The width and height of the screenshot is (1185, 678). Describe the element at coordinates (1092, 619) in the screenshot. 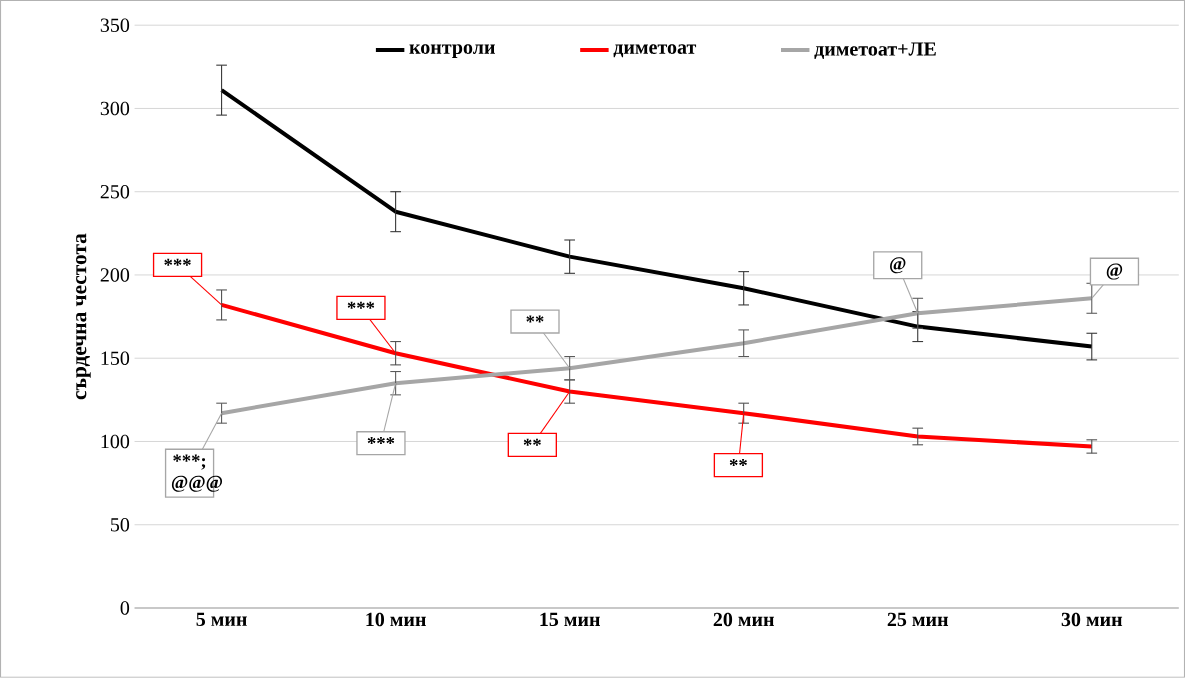

I see `x-tick-label: 30 мин` at that location.